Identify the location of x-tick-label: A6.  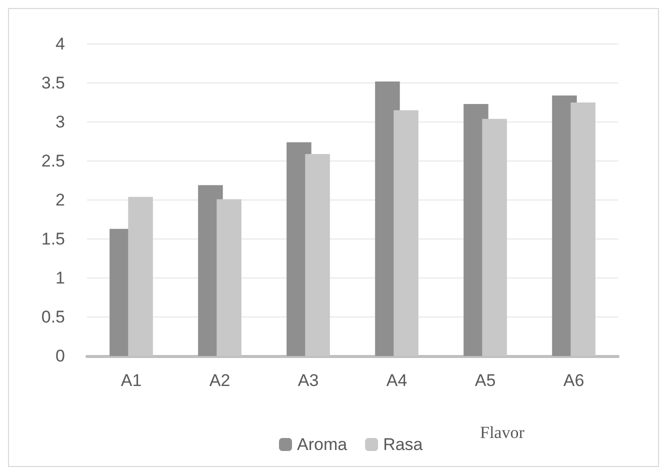
(573, 380).